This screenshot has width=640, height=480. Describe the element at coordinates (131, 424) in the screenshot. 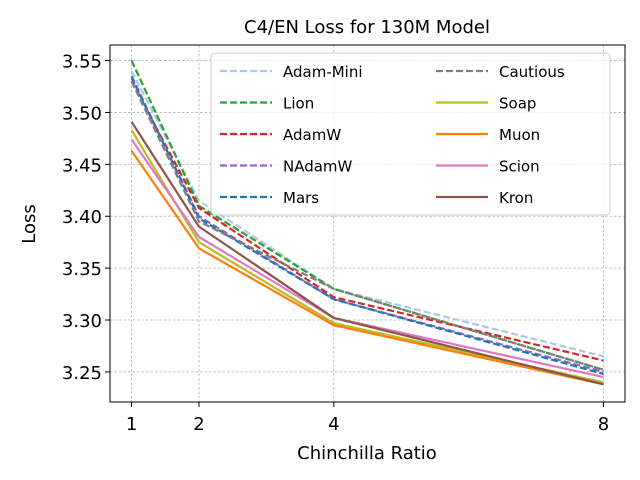

I see `x-tick-label: 1` at that location.